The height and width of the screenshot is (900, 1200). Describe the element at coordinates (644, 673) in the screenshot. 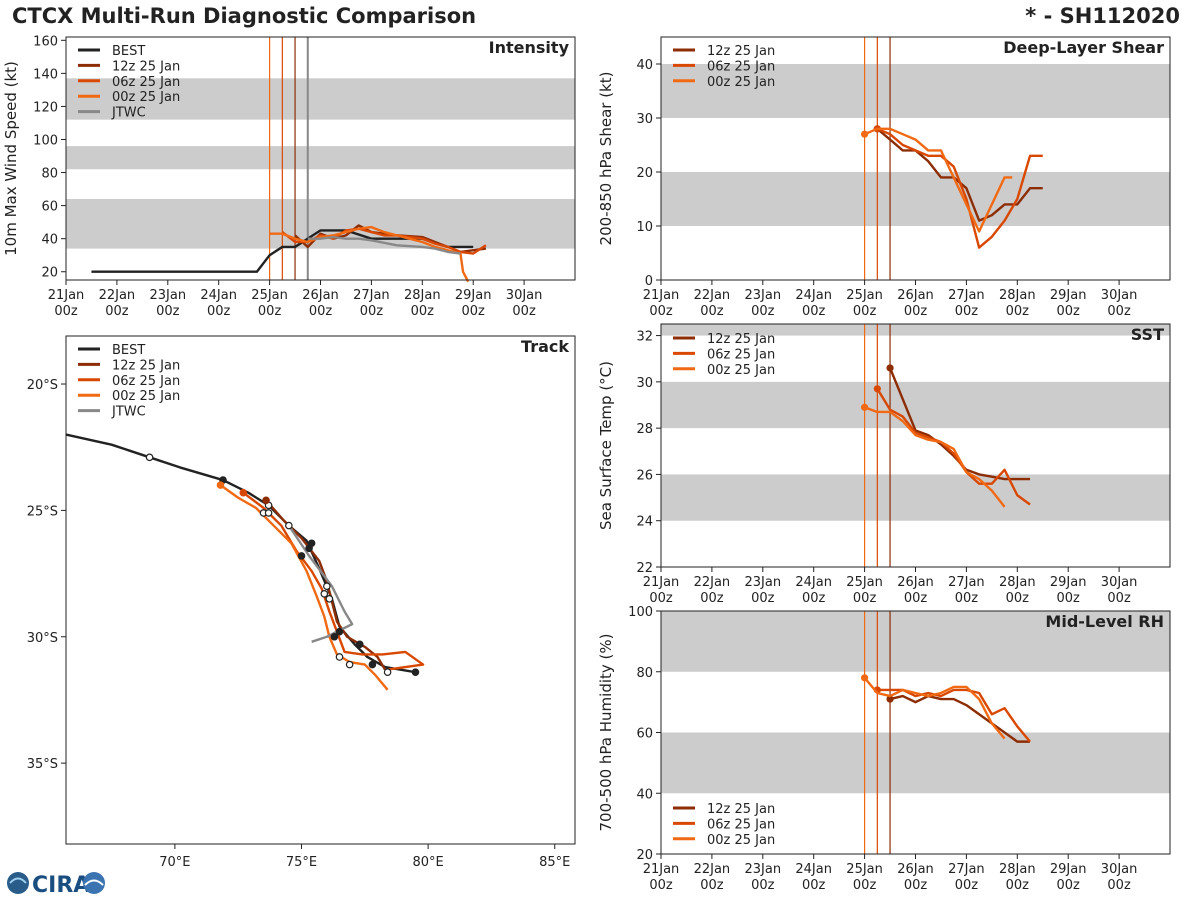

I see `y-tick-label: 80` at that location.